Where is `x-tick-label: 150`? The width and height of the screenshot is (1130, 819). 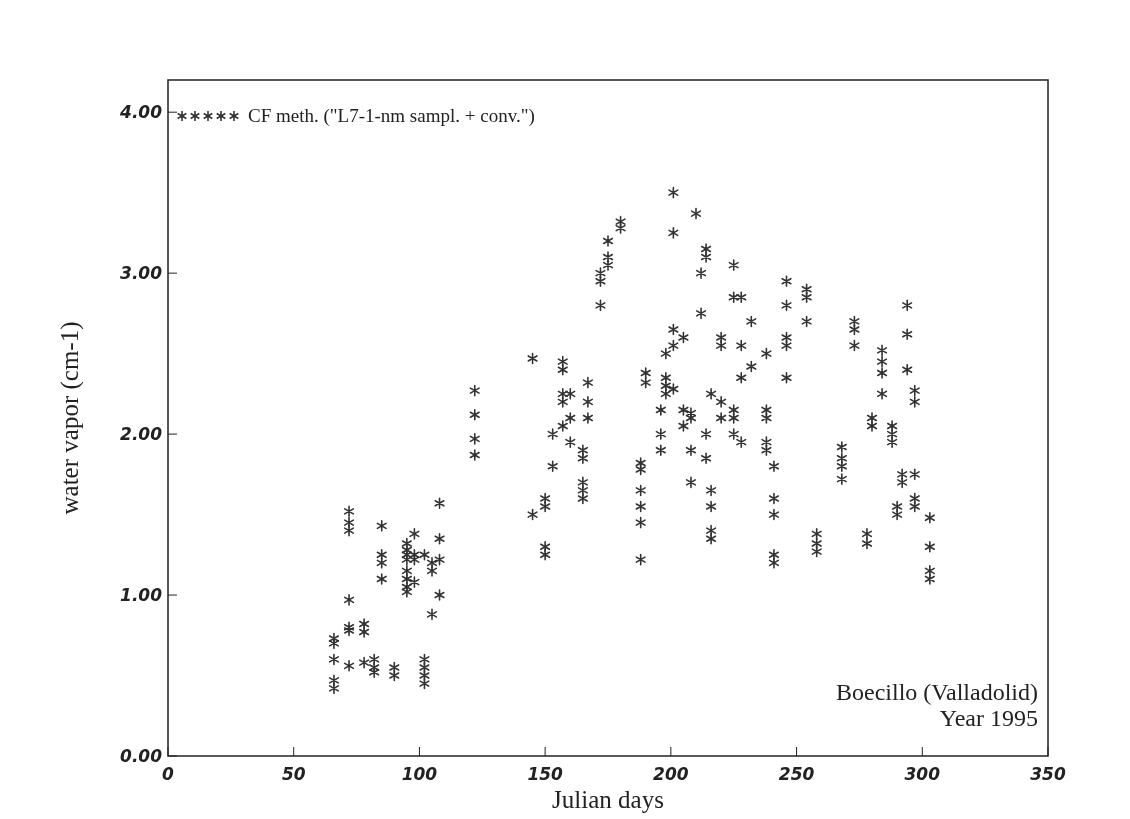 x-tick-label: 150 is located at coordinates (545, 774).